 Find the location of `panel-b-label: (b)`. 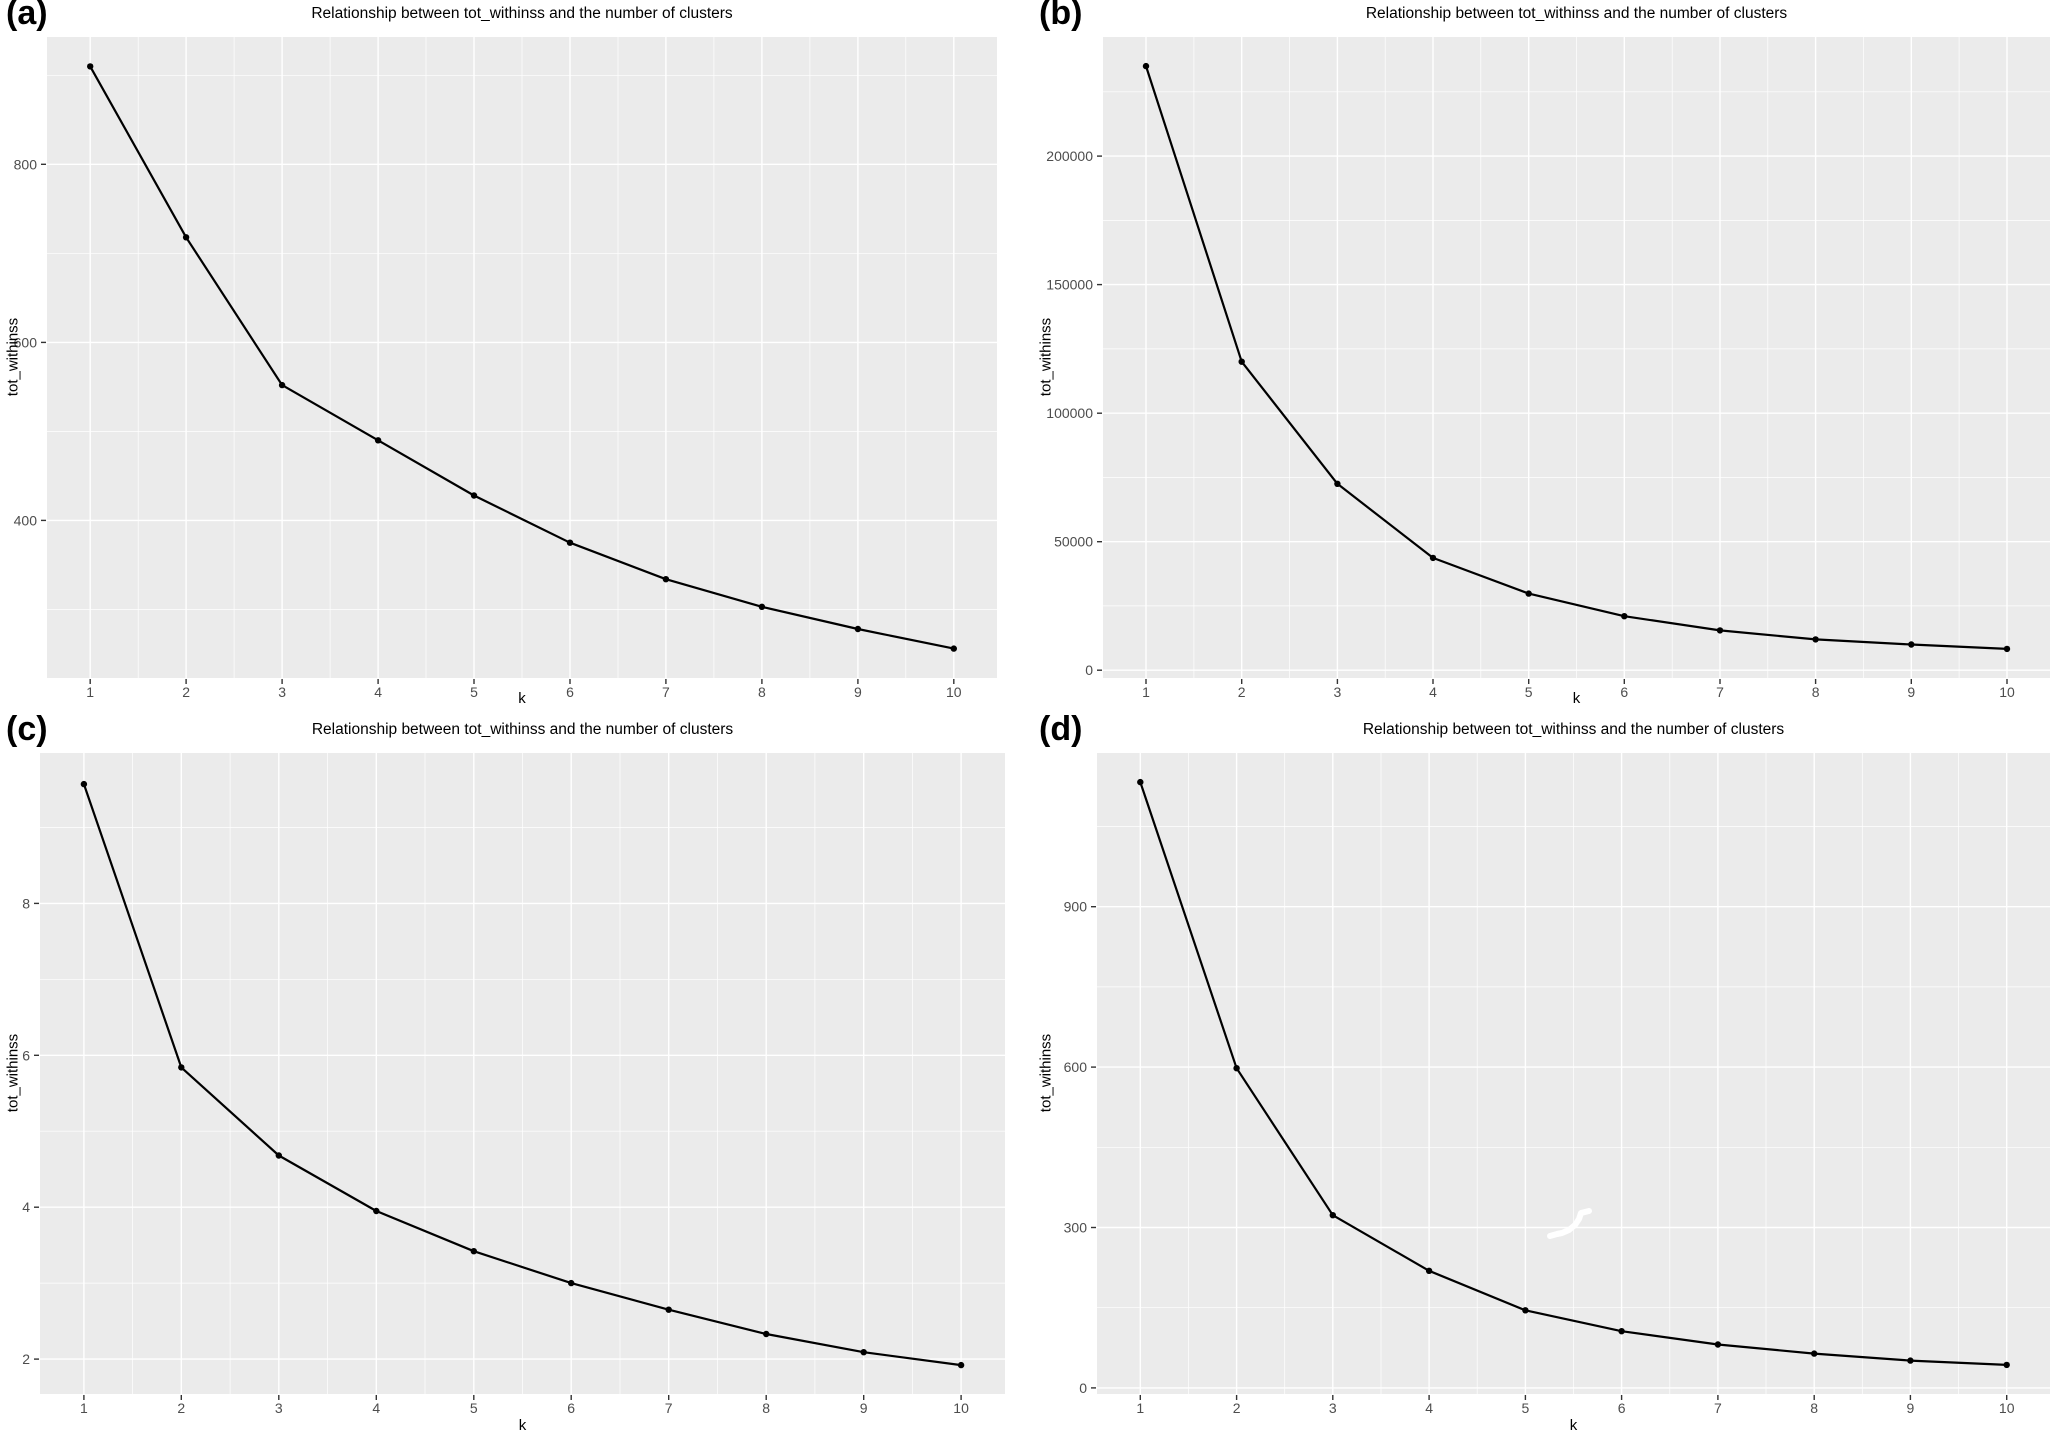

panel-b-label: (b) is located at coordinates (1061, 16).